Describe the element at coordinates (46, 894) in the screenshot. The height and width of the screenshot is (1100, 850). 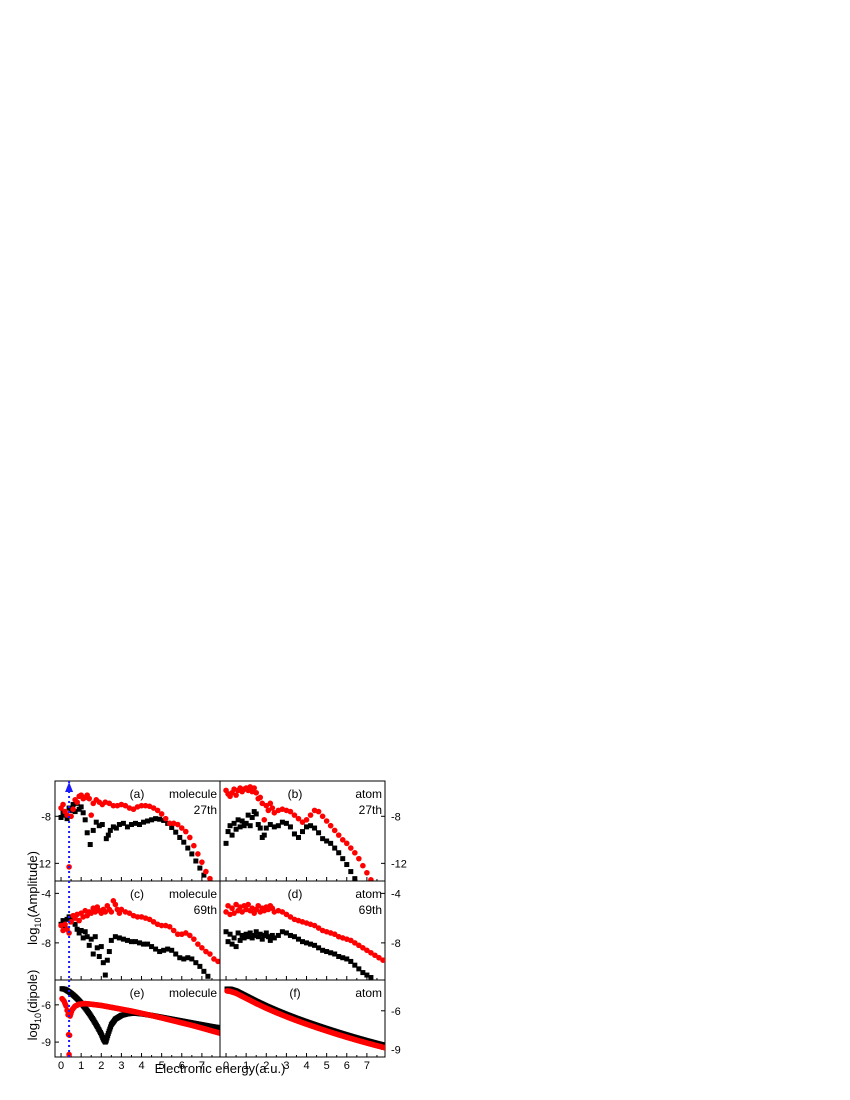
I see `y-tick-label: -4` at that location.